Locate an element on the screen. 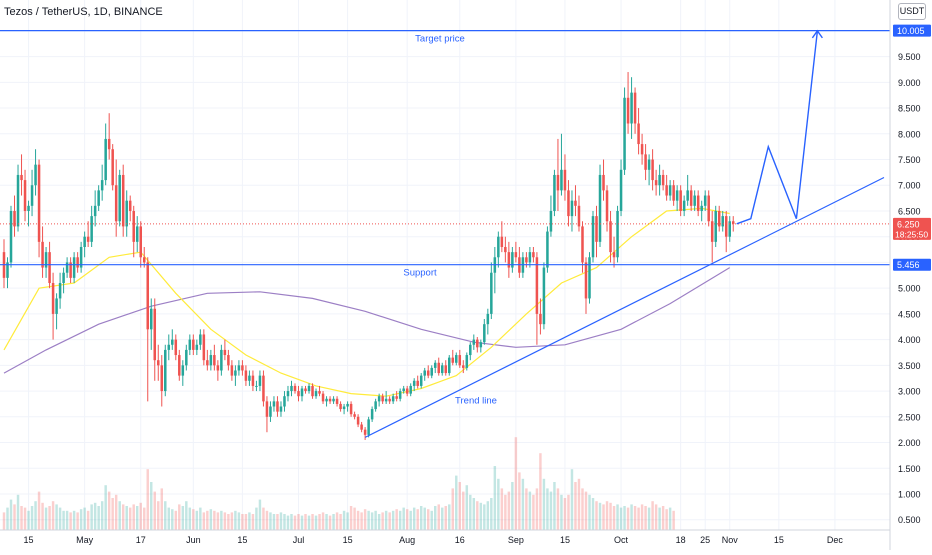 The height and width of the screenshot is (555, 932). currency-badge: USDT is located at coordinates (912, 11).